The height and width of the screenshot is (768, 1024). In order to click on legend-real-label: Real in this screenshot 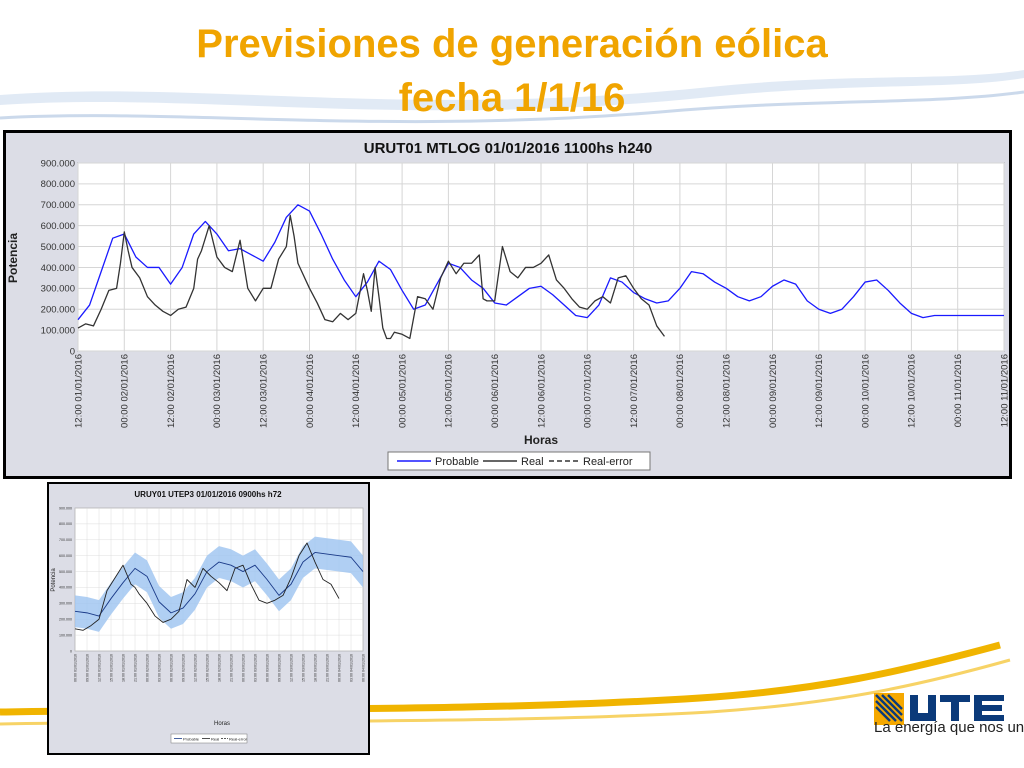, I will do `click(532, 462)`.